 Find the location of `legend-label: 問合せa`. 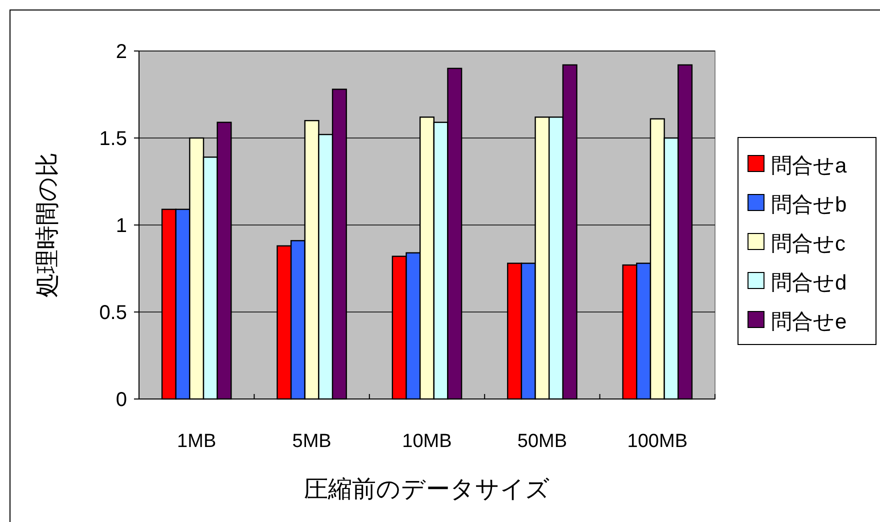

legend-label: 問合せa is located at coordinates (809, 166).